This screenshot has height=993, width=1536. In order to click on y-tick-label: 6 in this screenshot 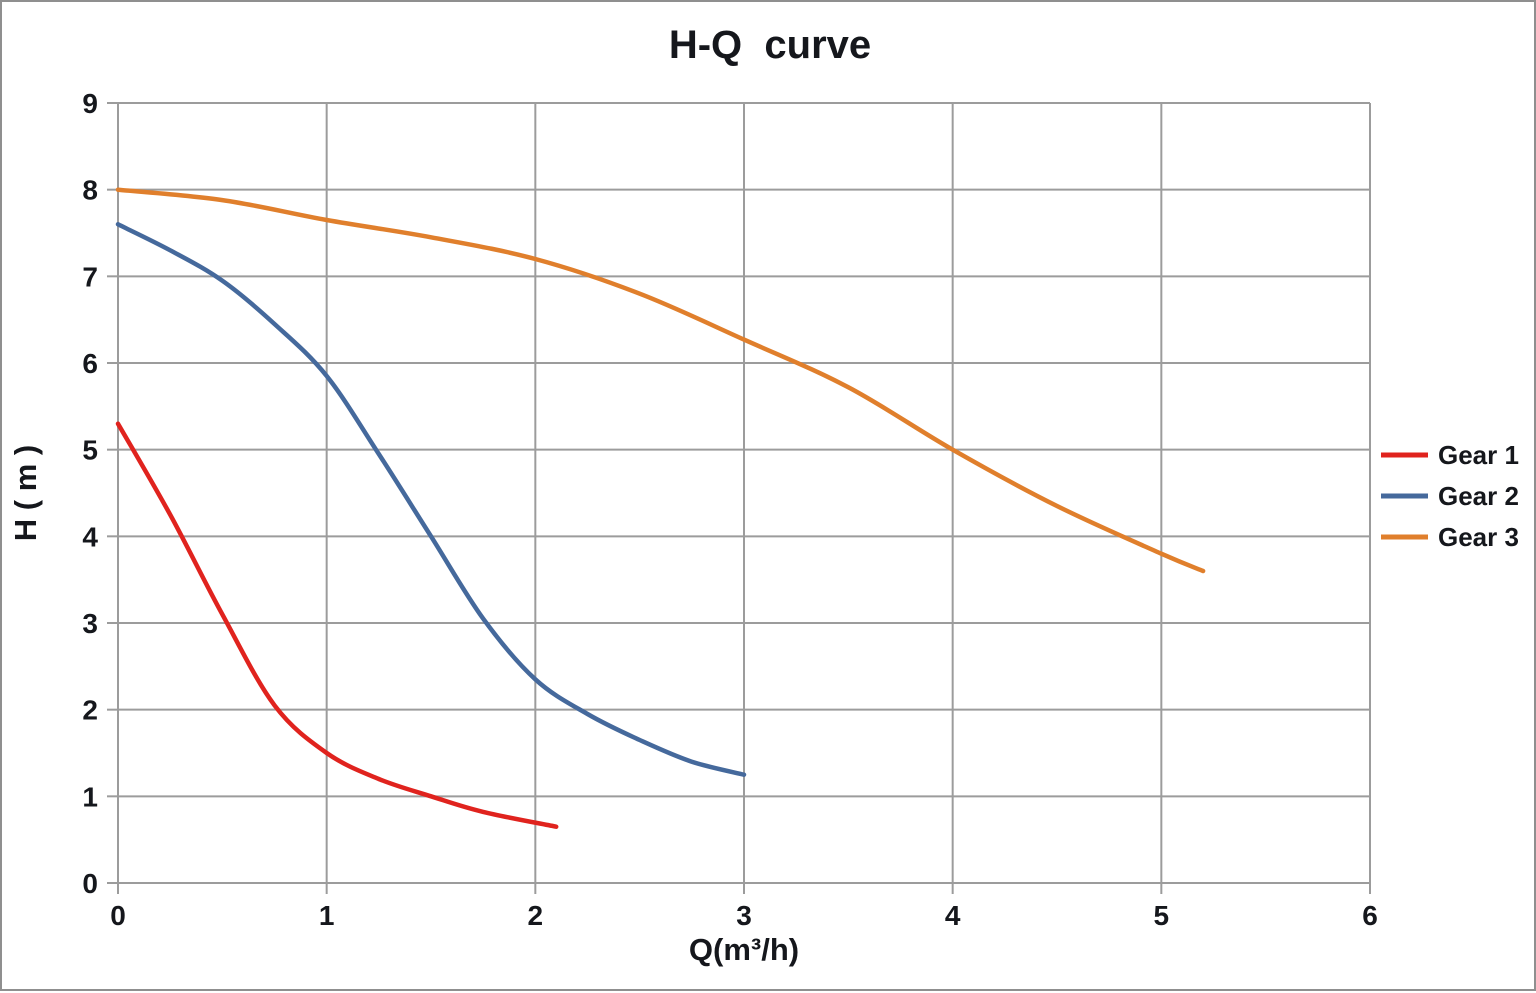, I will do `click(90, 363)`.